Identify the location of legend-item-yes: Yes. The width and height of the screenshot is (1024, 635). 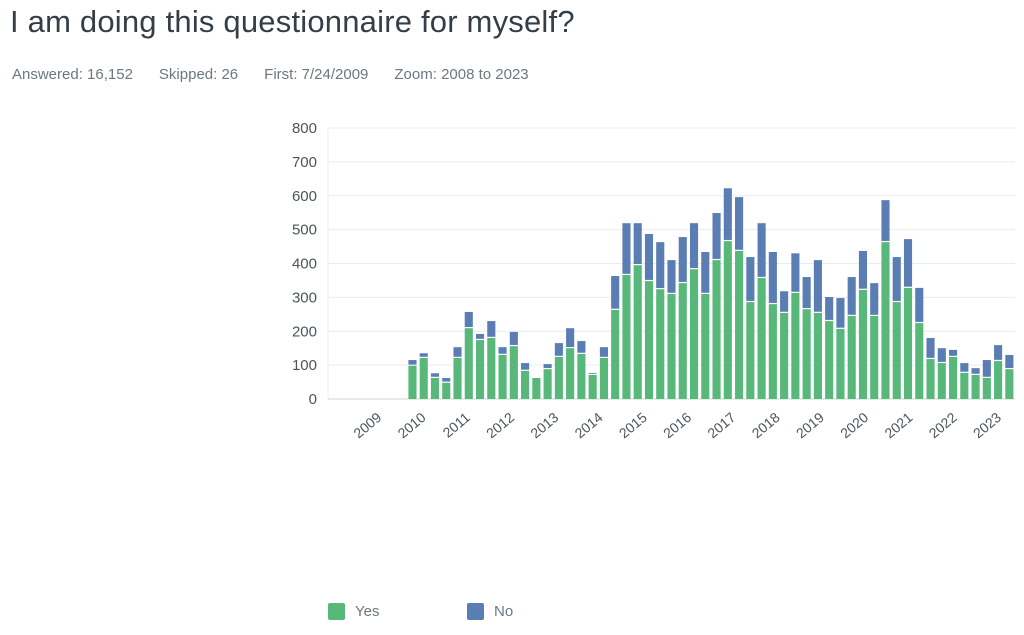
(353, 611).